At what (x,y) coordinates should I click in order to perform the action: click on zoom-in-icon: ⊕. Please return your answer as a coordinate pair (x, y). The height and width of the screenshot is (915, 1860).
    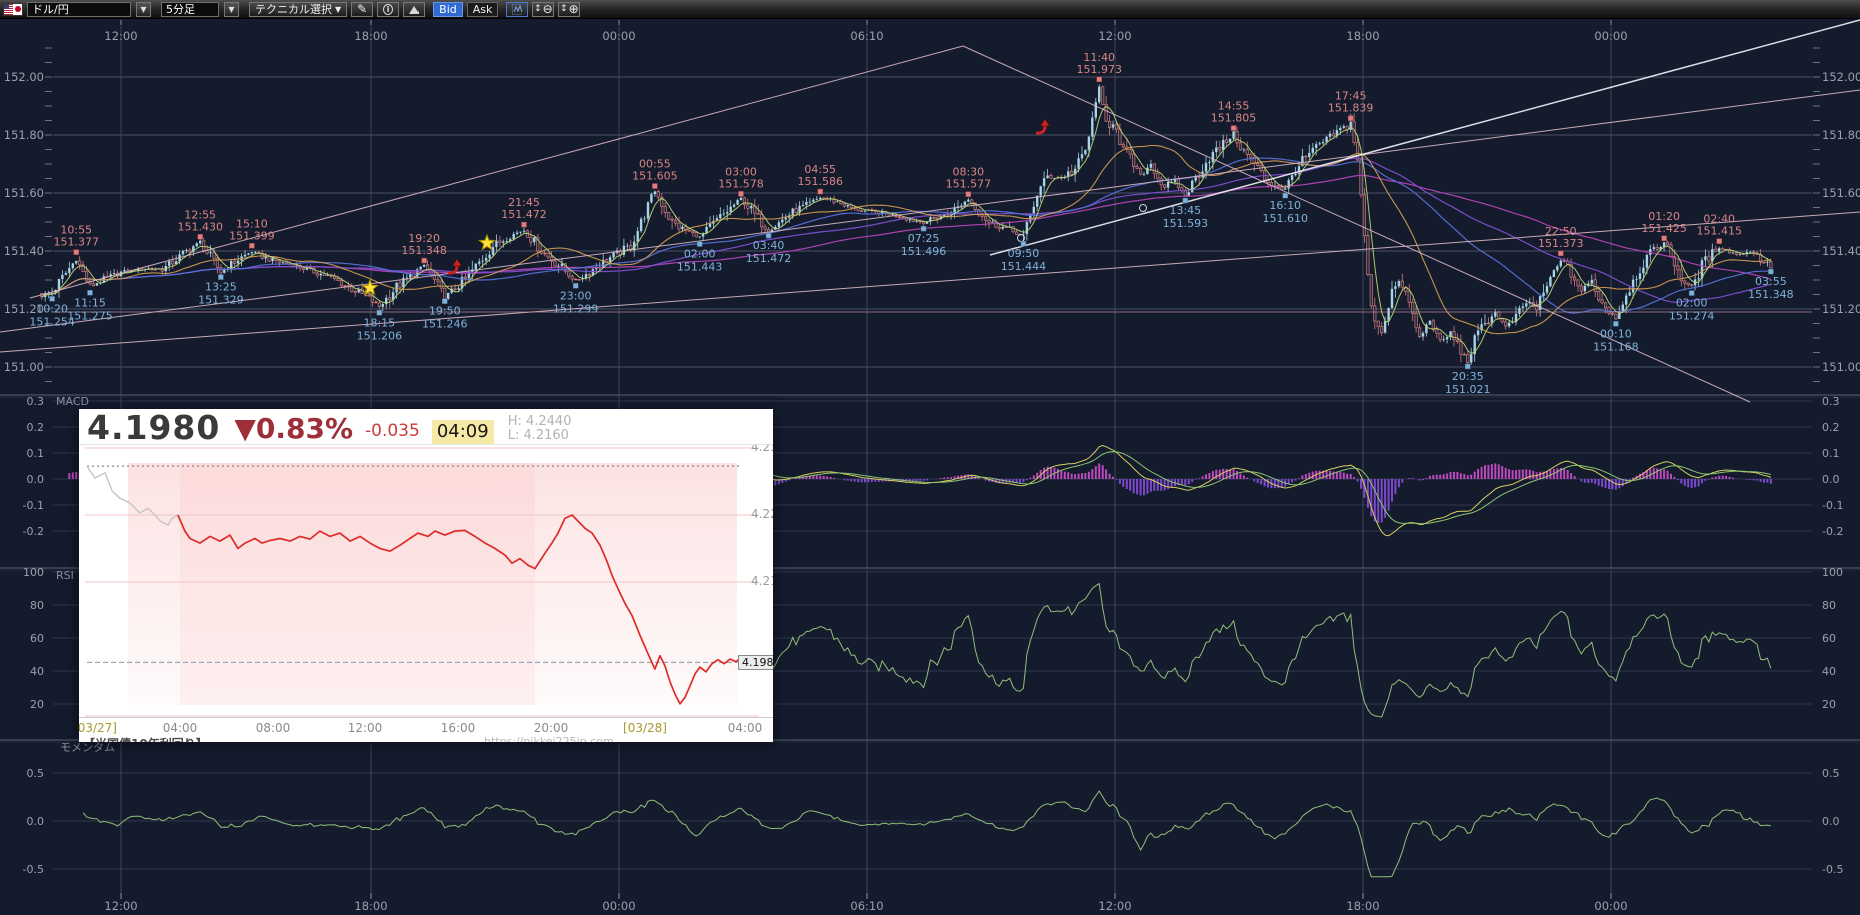
    Looking at the image, I should click on (573, 9).